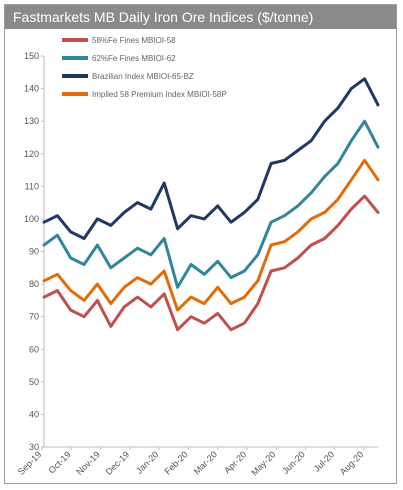  Describe the element at coordinates (31, 89) in the screenshot. I see `y-tick-label: 140` at that location.